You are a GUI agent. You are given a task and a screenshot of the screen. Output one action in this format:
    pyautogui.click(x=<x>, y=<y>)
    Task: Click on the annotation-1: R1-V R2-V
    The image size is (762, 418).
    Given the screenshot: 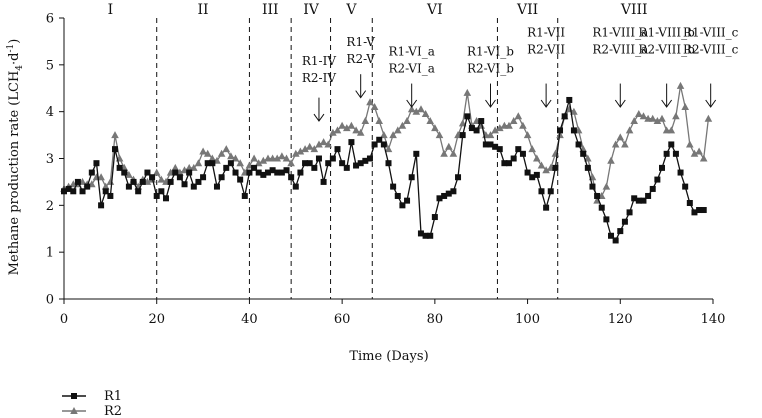 What is the action you would take?
    pyautogui.click(x=360, y=67)
    